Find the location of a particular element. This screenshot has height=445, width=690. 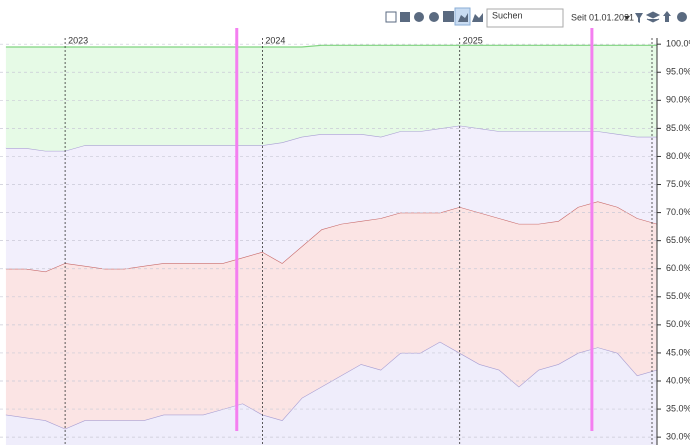

mountain-icon is located at coordinates (477, 17).